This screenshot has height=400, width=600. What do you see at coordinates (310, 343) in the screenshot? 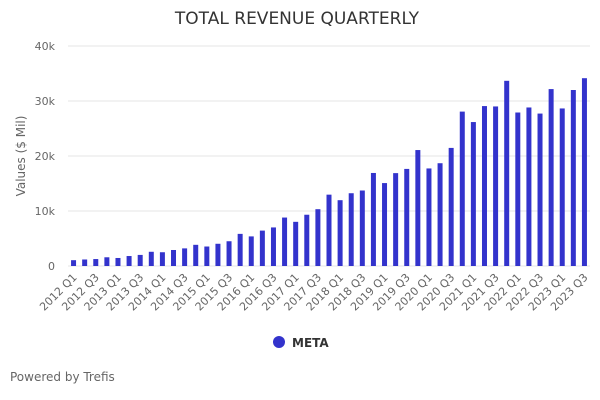
I see `legend-label-meta: META` at bounding box center [310, 343].